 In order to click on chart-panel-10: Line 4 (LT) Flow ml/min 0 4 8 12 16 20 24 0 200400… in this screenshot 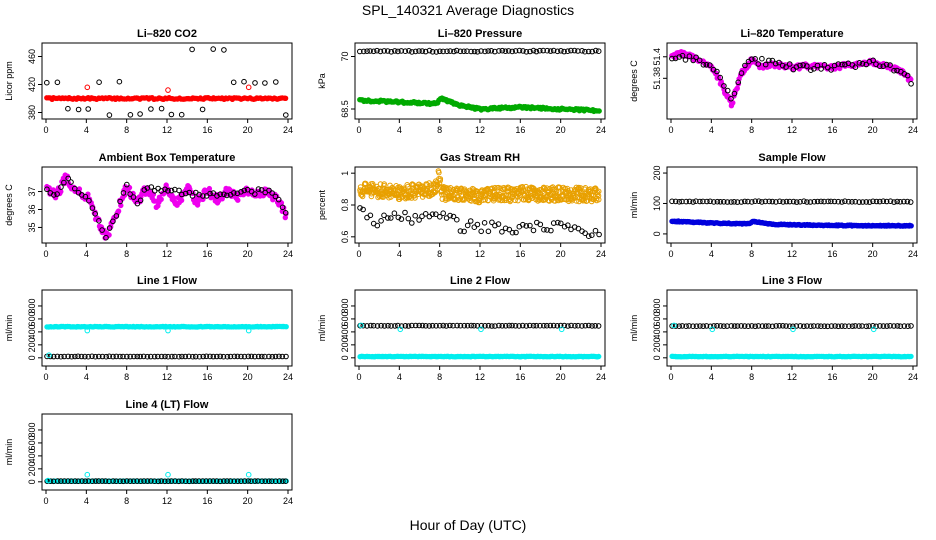, I will do `click(148, 452)`.